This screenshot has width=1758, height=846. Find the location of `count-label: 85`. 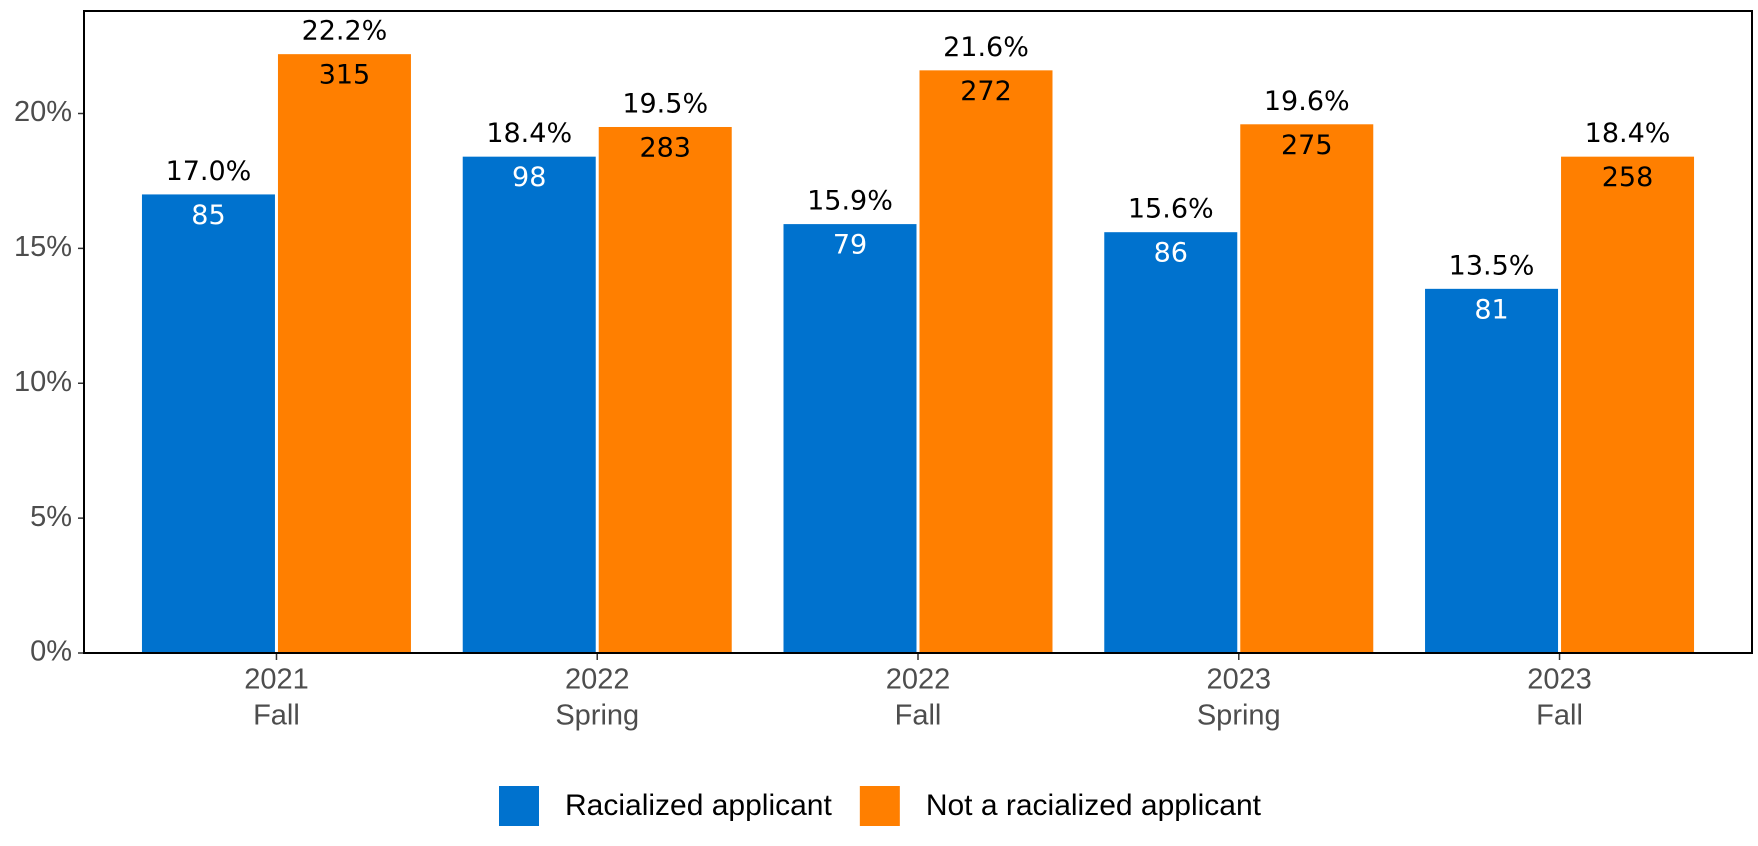

count-label: 85 is located at coordinates (208, 215).